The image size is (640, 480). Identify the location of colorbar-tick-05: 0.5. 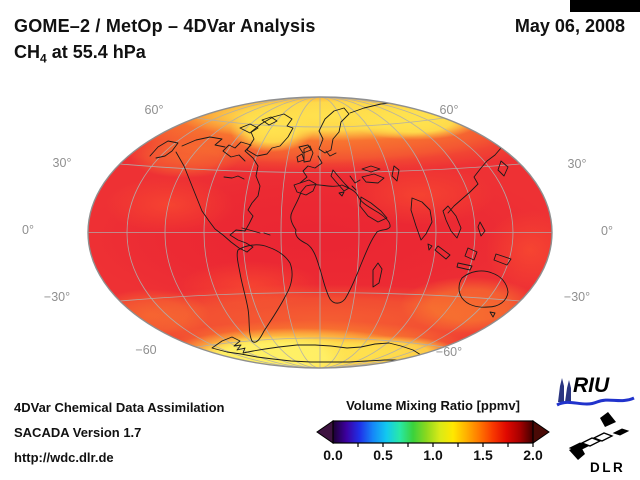
(383, 455).